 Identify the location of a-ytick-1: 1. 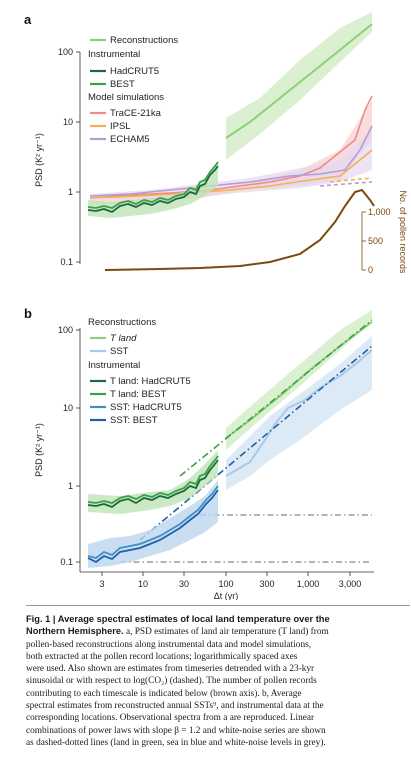
(70, 192).